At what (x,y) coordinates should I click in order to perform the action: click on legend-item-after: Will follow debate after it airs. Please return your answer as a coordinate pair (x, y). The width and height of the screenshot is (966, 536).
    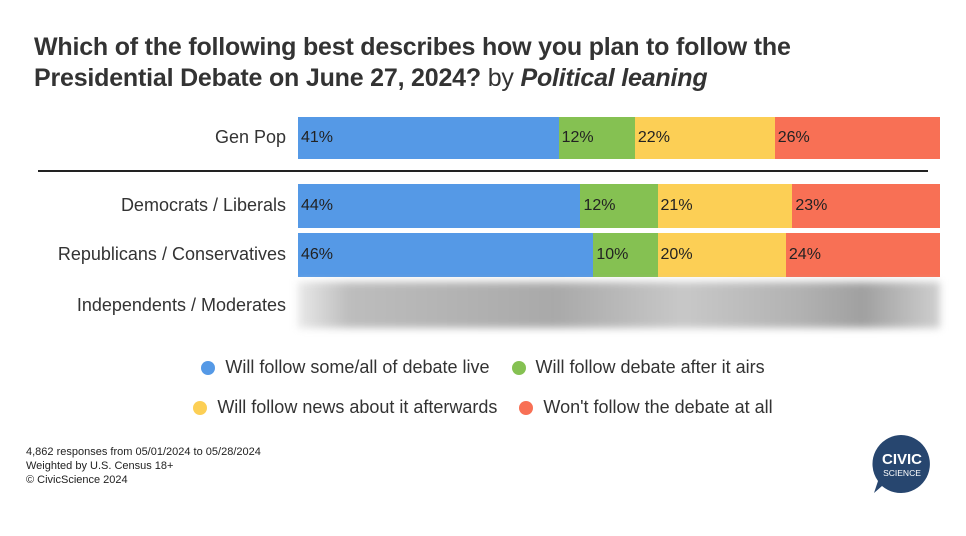
    Looking at the image, I should click on (638, 367).